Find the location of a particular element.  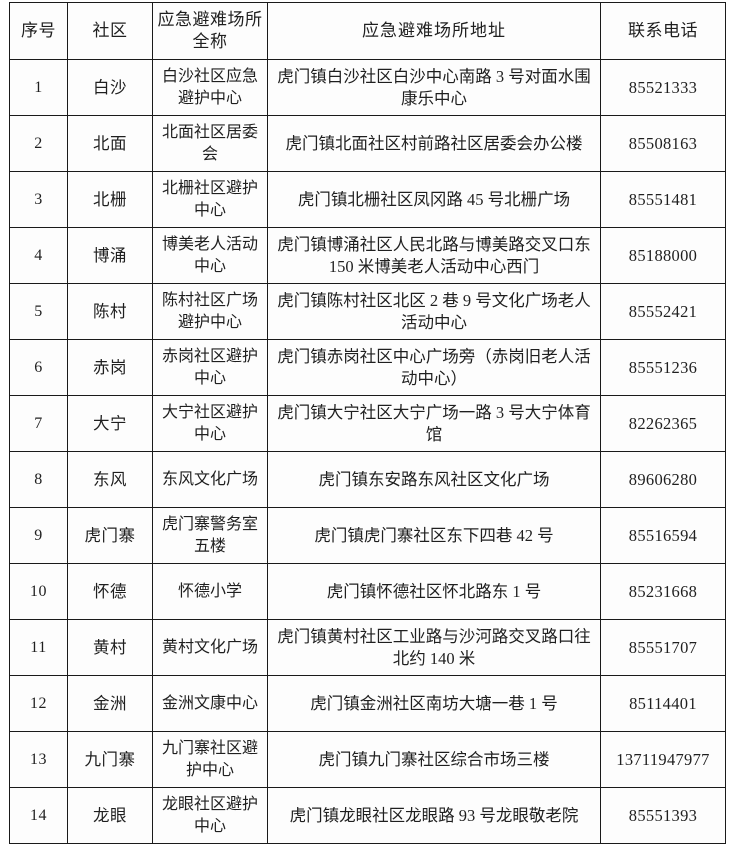

table-row: 13 九门寨 九门寨社区避护中心 虎门镇九门寨社区综合市场三楼 13711947977 is located at coordinates (367, 759).